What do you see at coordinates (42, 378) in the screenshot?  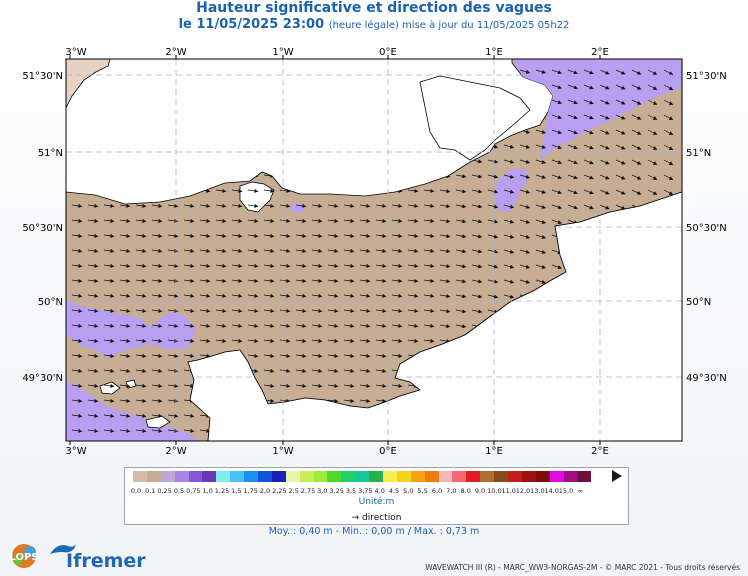 I see `lat-label-49-30-left: 49°30'N` at bounding box center [42, 378].